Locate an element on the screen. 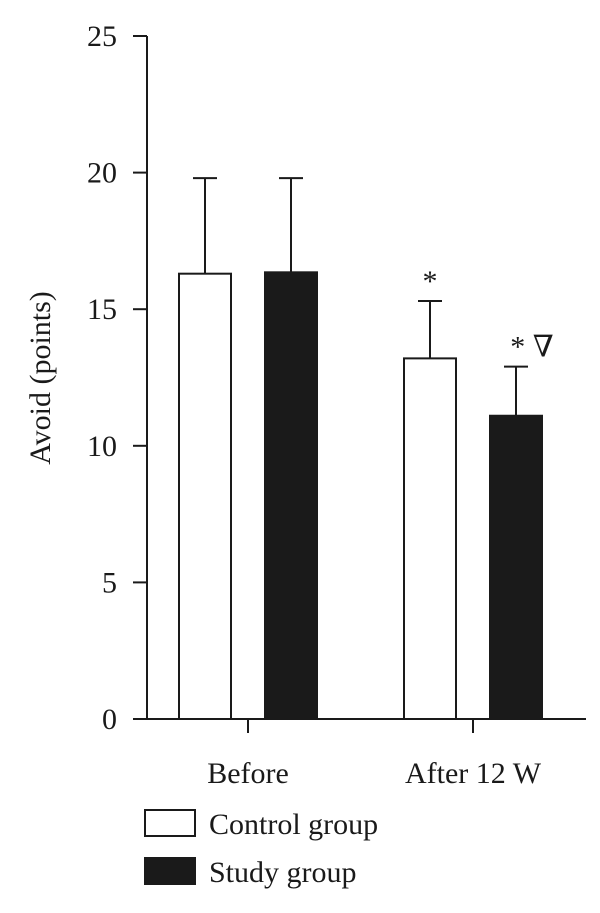 The width and height of the screenshot is (600, 913). x-tick-label: After 12 W is located at coordinates (473, 773).